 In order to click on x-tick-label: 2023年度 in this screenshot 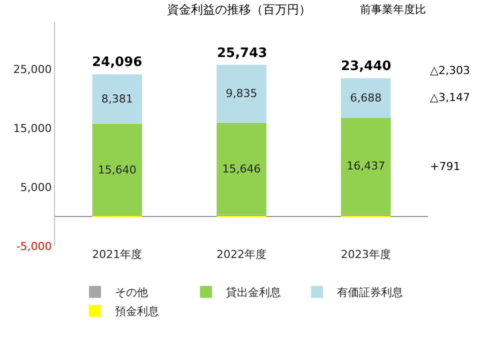, I will do `click(365, 254)`.